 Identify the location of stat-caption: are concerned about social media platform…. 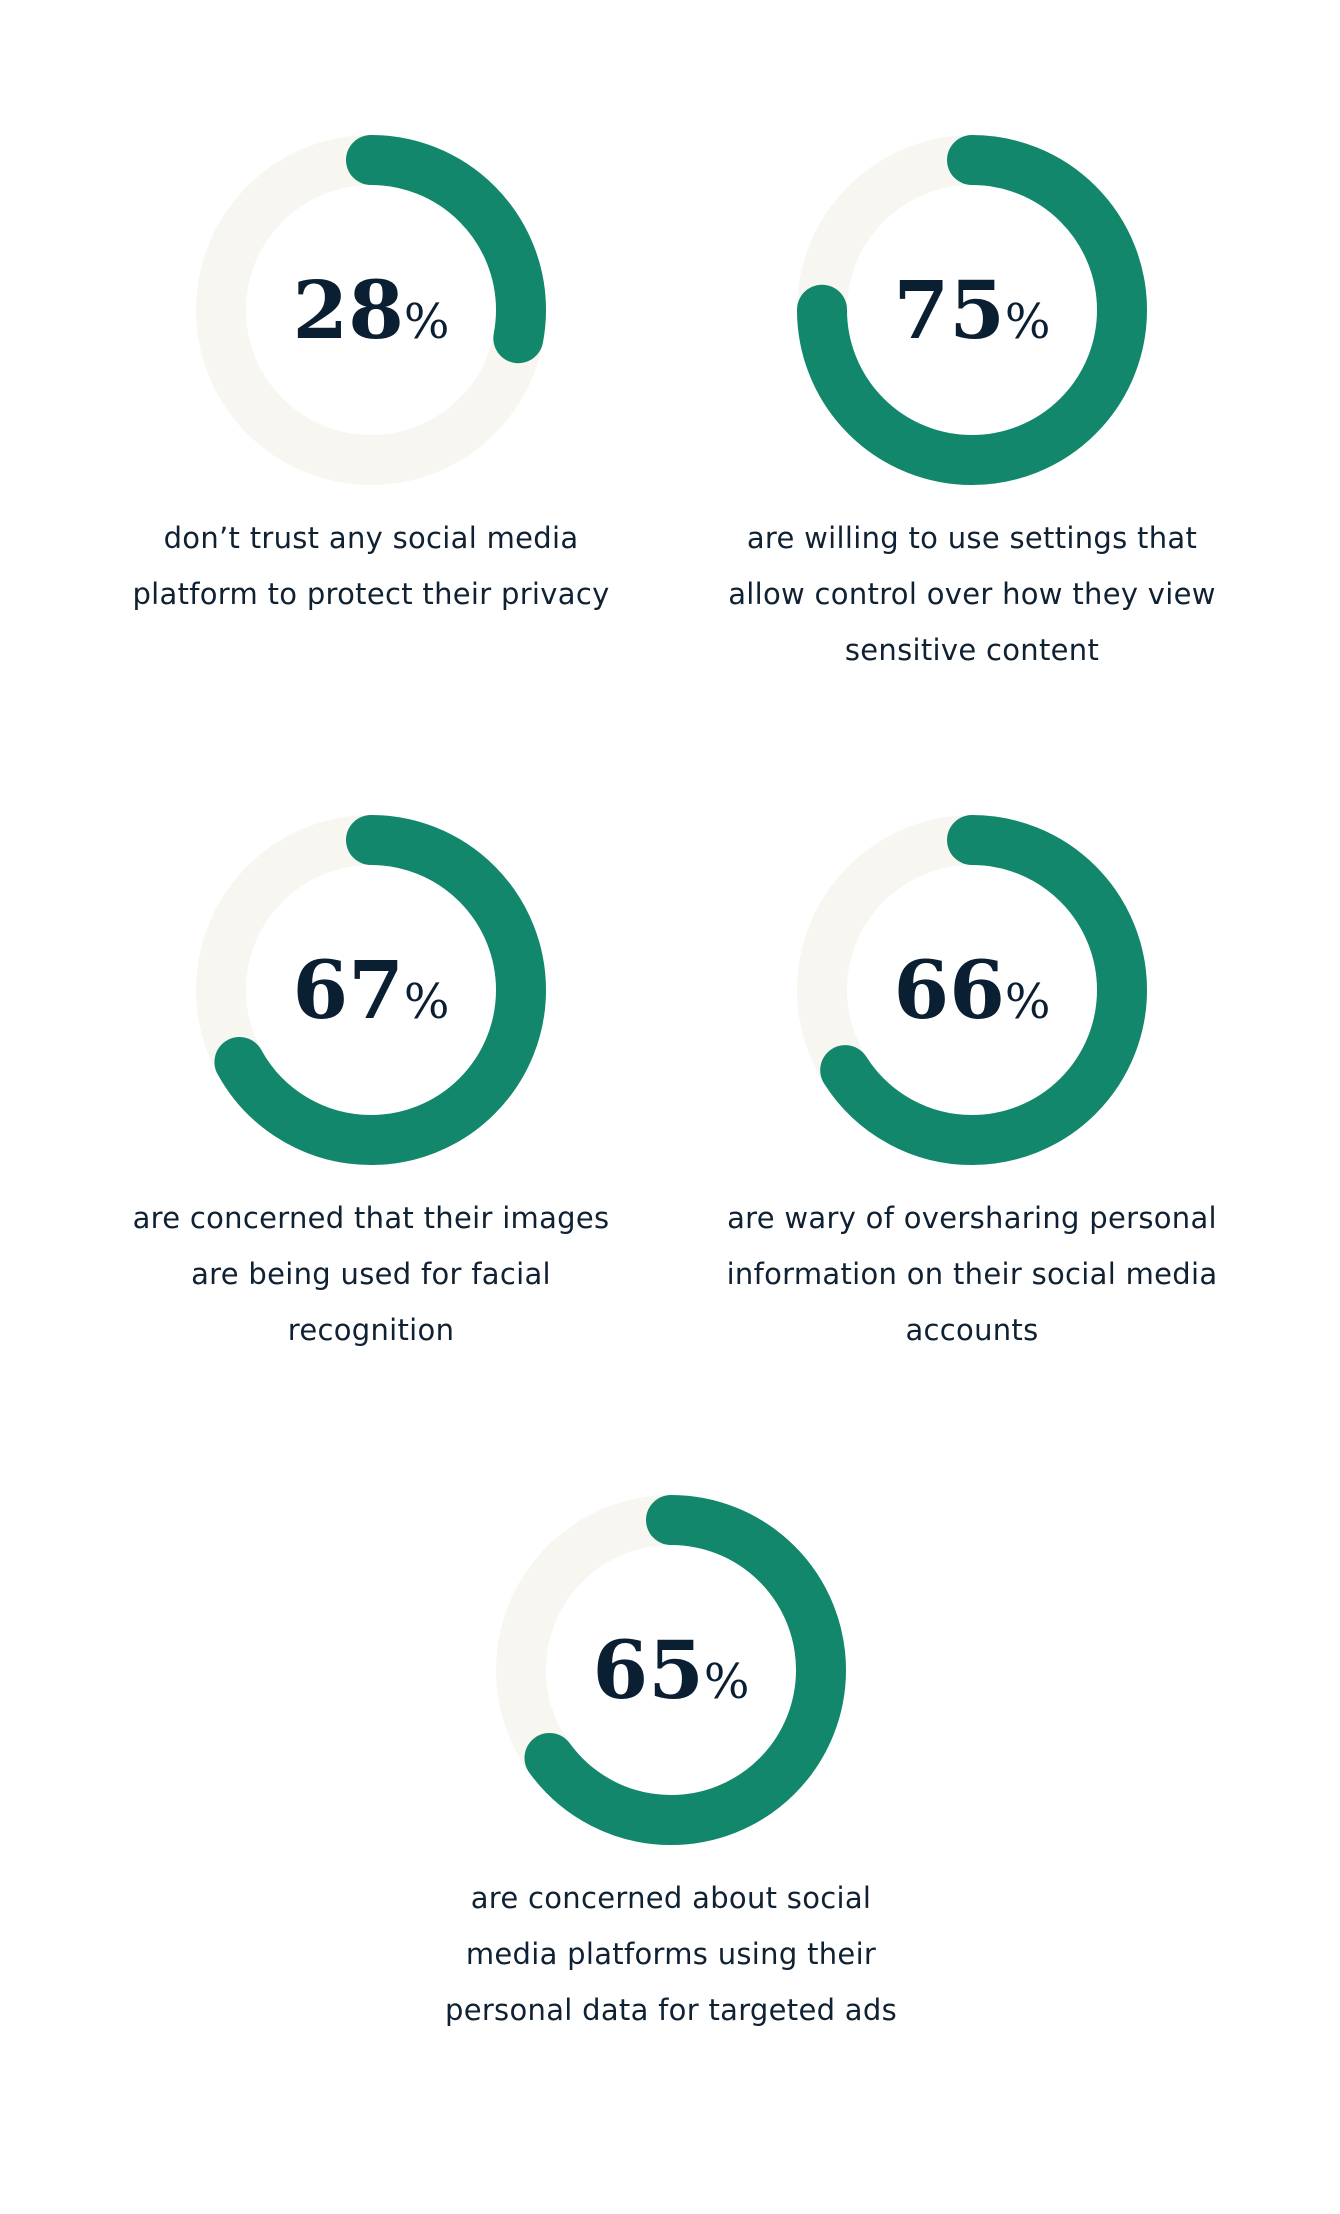
(671, 1954).